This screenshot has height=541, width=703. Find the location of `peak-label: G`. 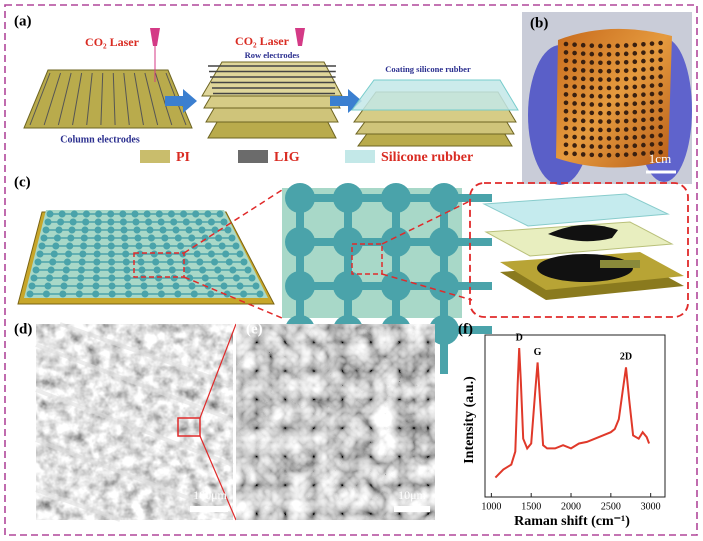

peak-label: G is located at coordinates (538, 352).